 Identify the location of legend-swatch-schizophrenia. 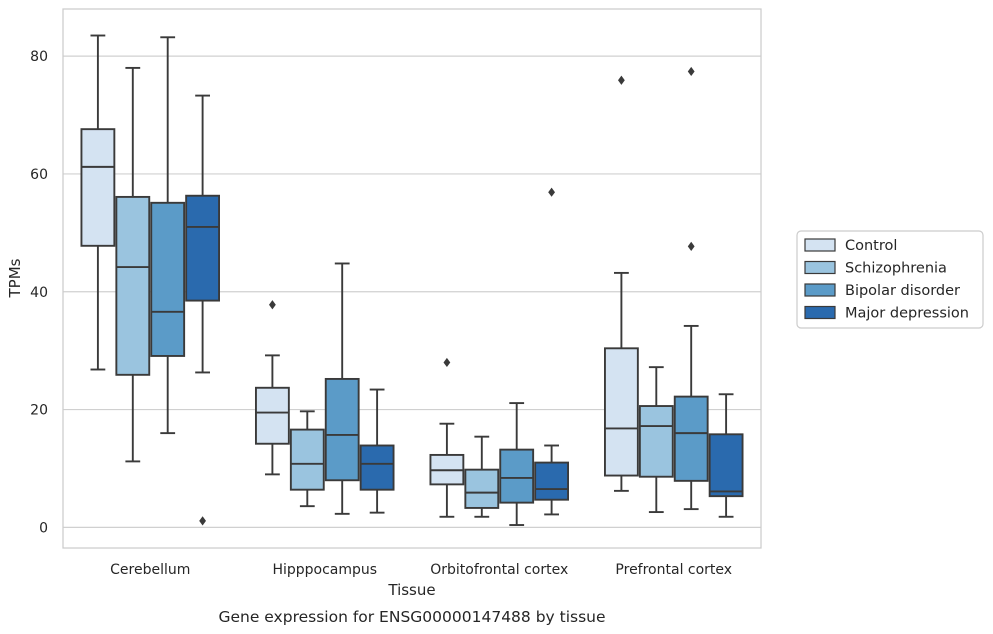
(820, 267).